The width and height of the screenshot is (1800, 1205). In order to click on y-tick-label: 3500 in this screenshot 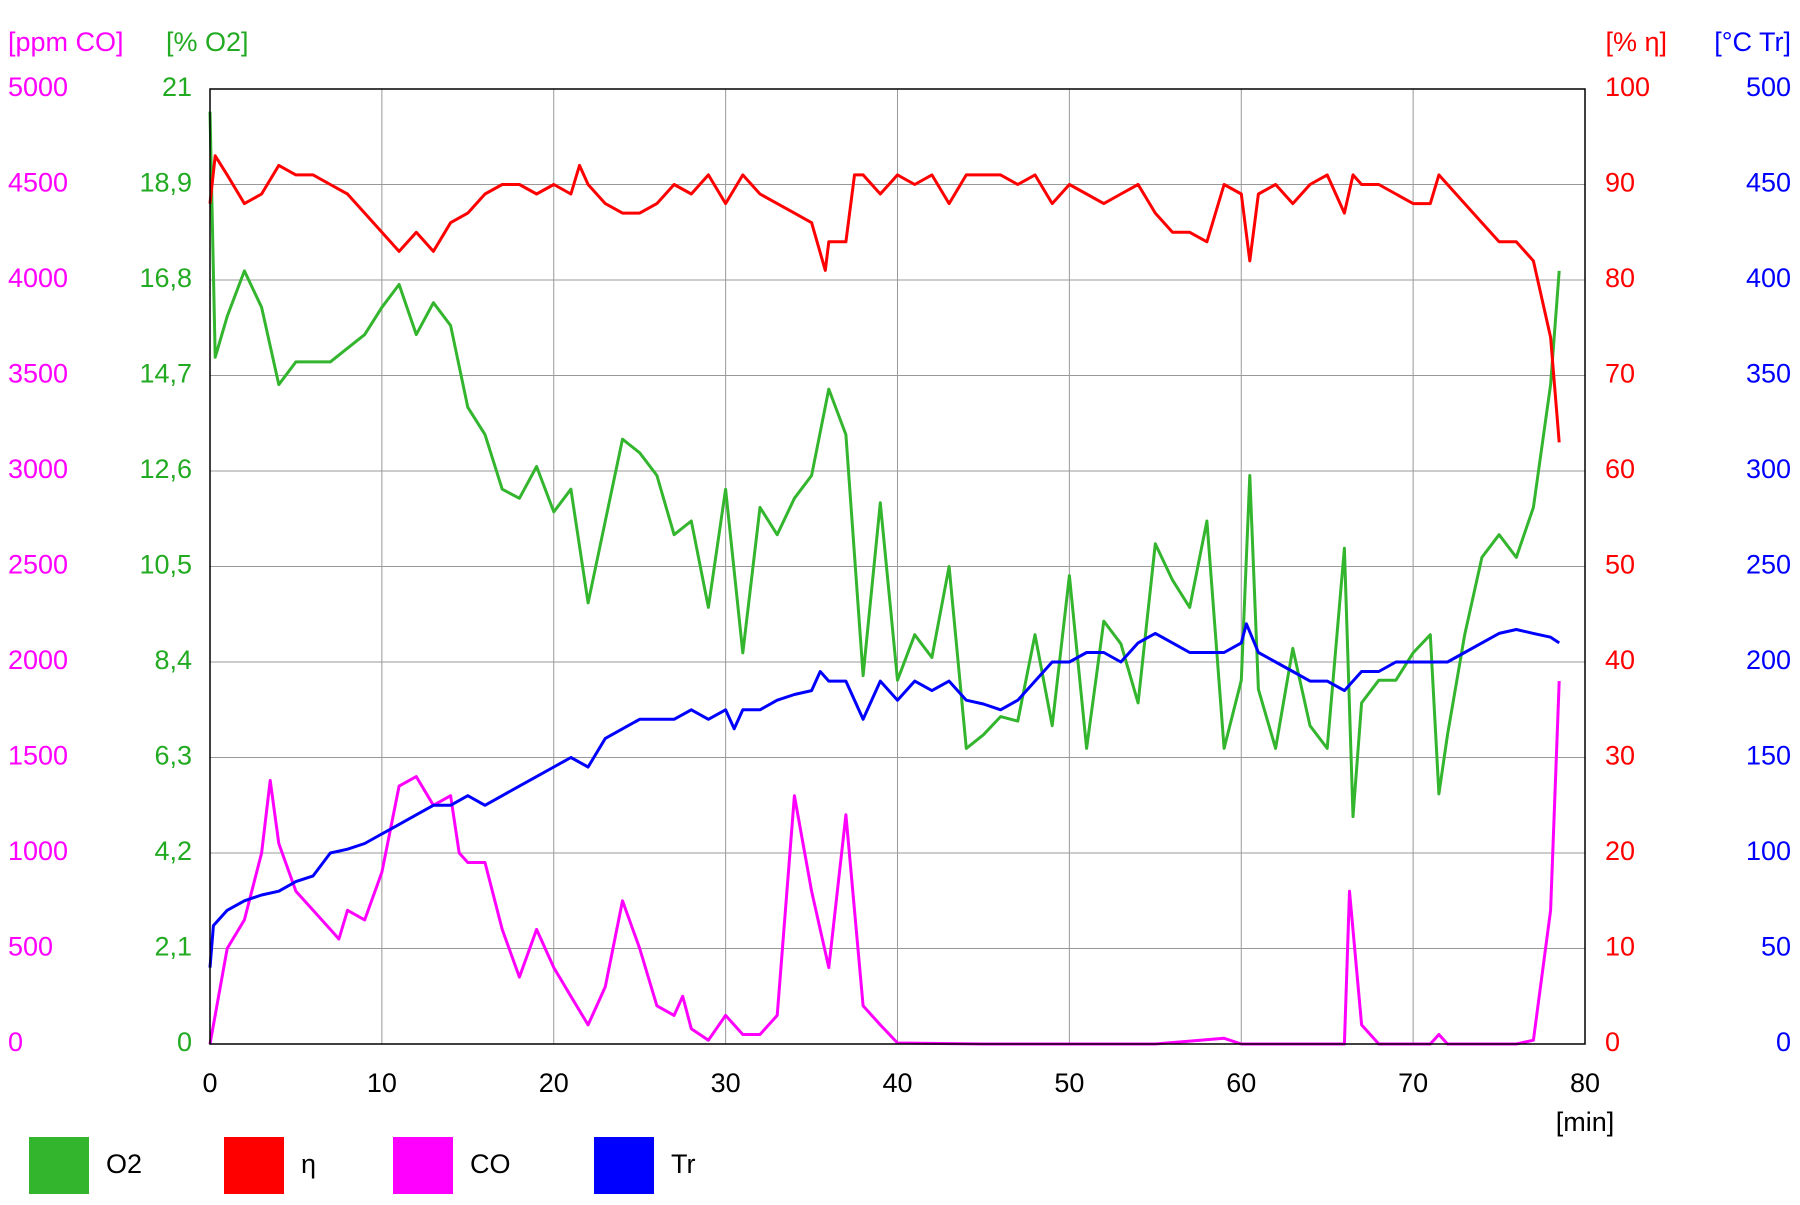, I will do `click(38, 374)`.